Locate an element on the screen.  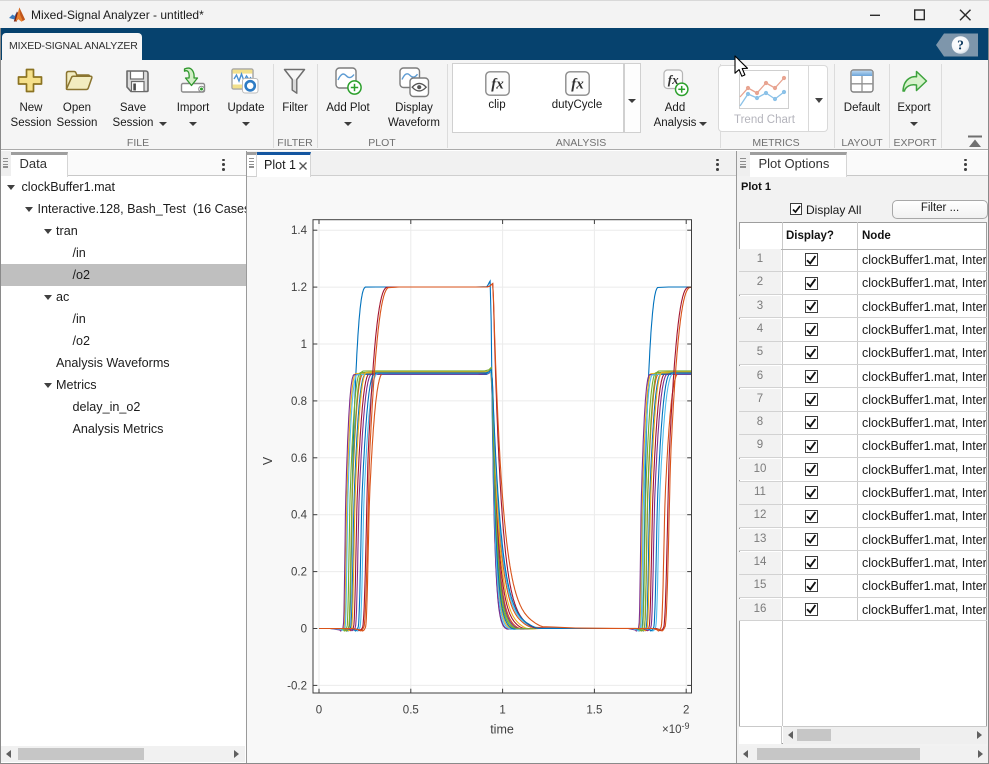
svg-text: 0.2 is located at coordinates (299, 573).